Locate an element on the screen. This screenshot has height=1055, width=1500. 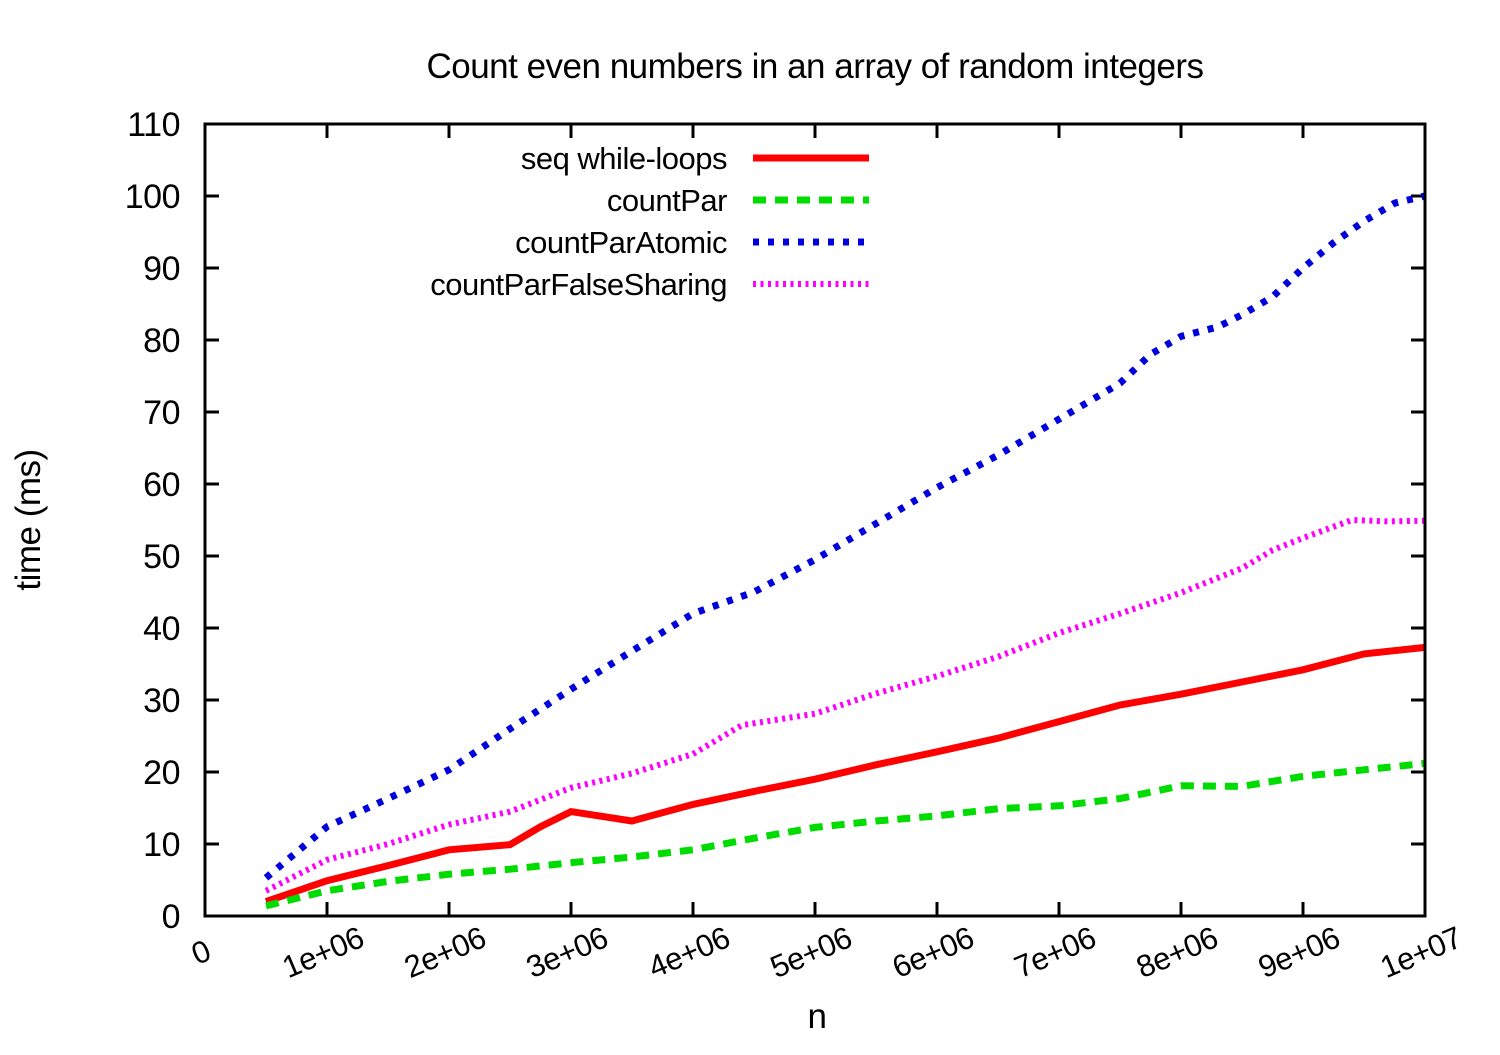
x-tick-label: 4e+06 is located at coordinates (689, 952).